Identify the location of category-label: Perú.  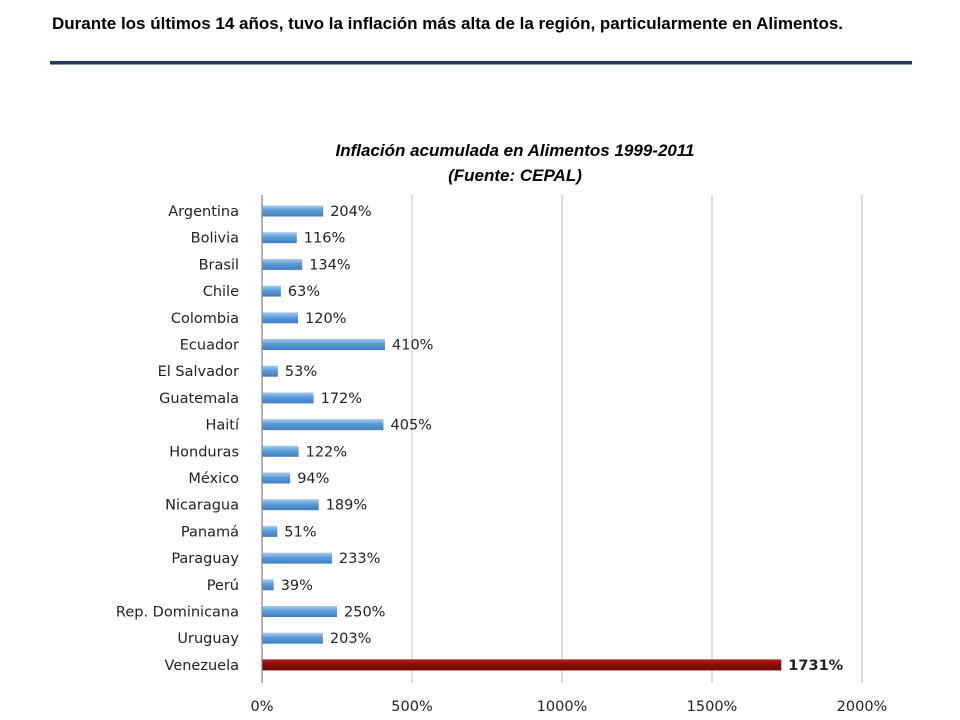
(223, 586).